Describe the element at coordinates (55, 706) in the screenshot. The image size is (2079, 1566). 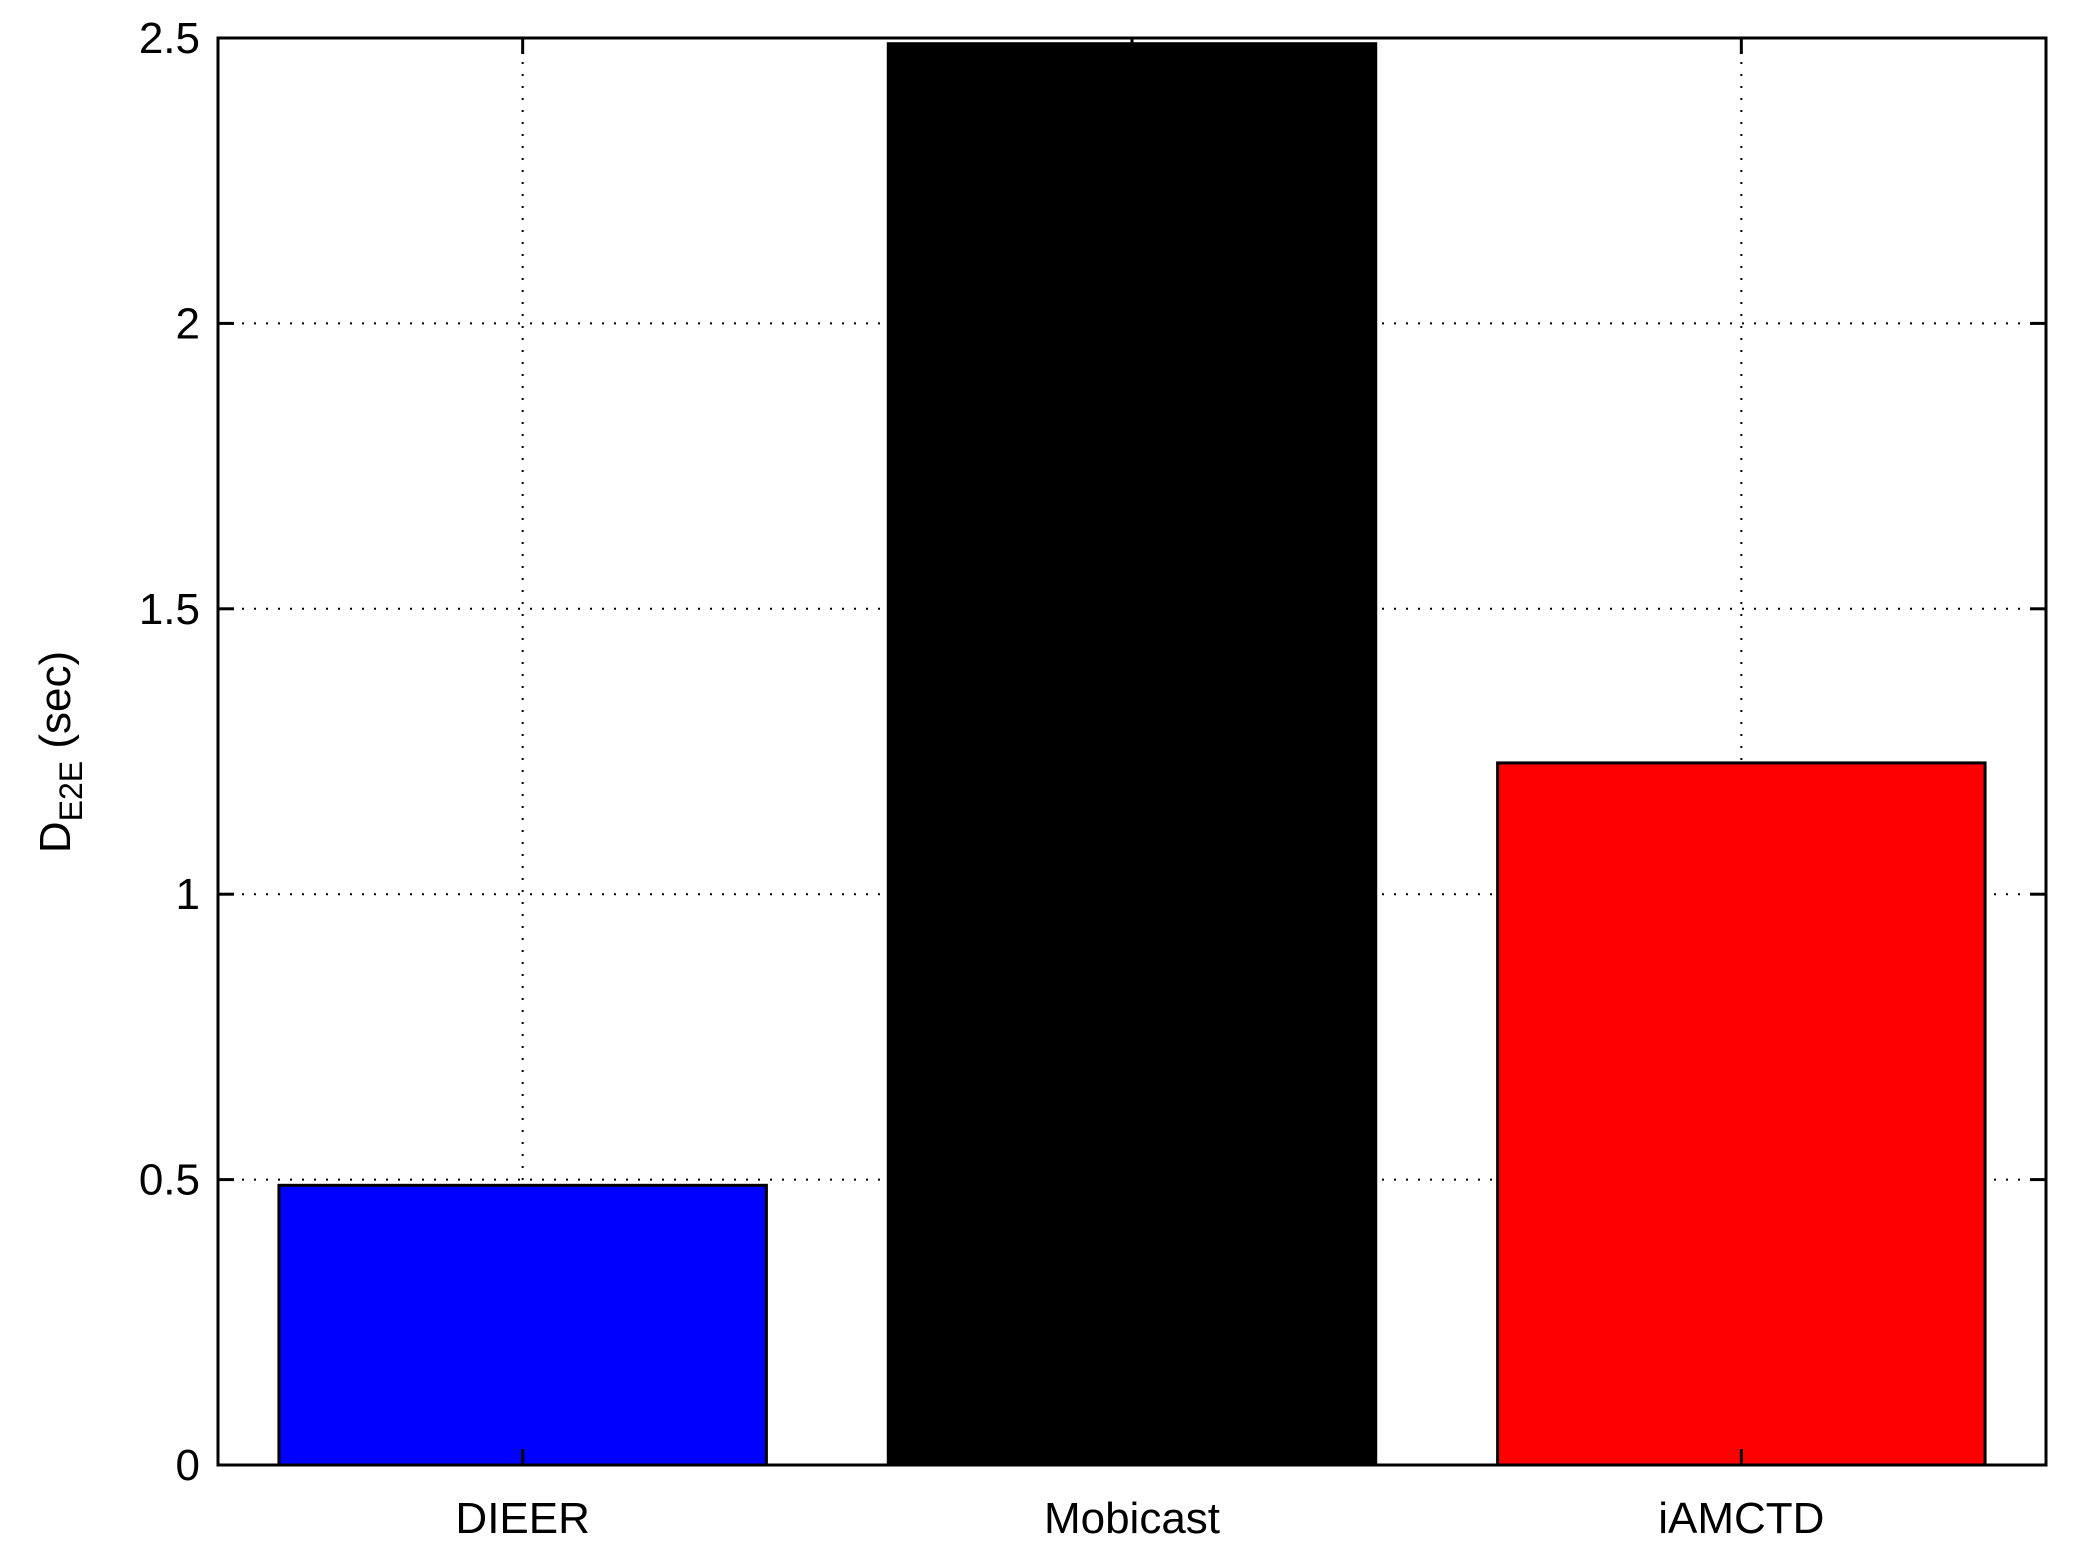
I see `y-axis-label-suffix: (sec)` at that location.